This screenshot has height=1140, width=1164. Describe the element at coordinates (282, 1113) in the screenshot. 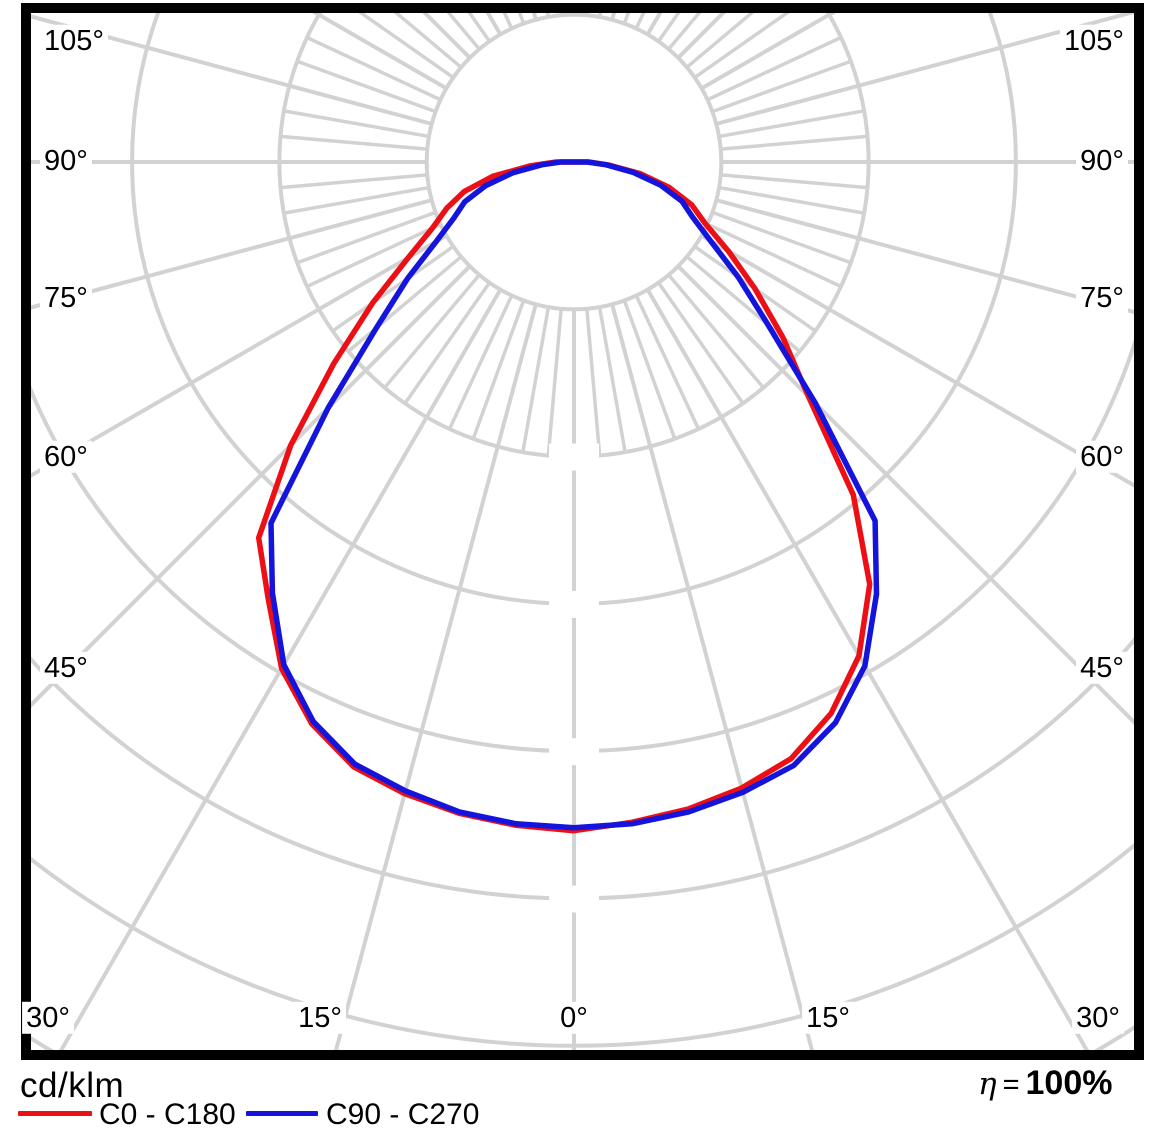

I see `legend-swatch-c90-c270` at that location.